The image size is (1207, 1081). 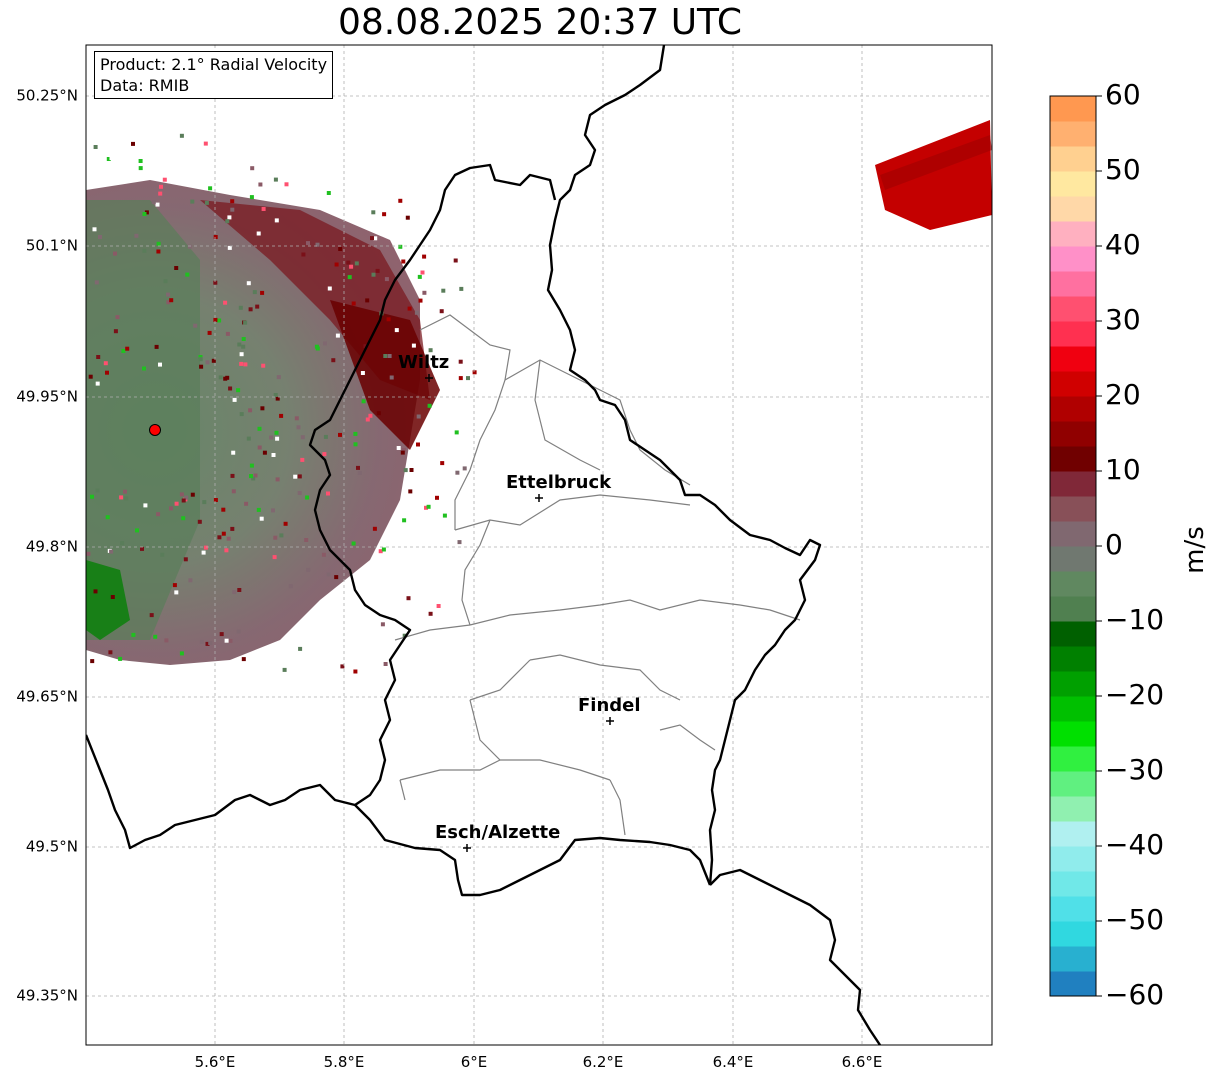 I want to click on city-label: Findel, so click(x=609, y=705).